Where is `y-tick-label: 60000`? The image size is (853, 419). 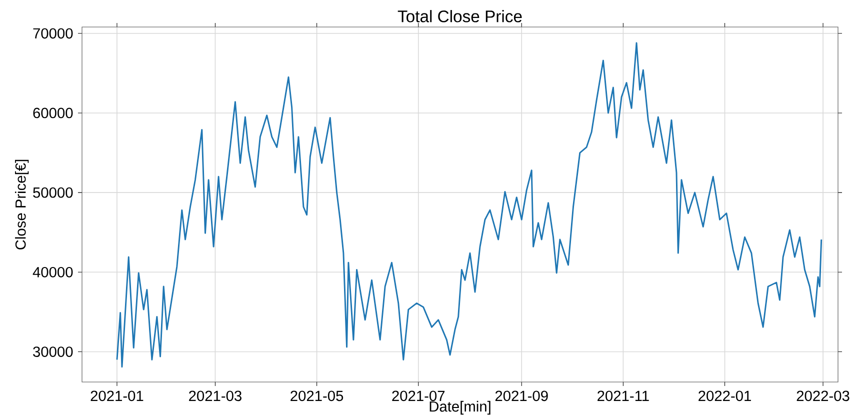
y-tick-label: 60000 is located at coordinates (53, 113).